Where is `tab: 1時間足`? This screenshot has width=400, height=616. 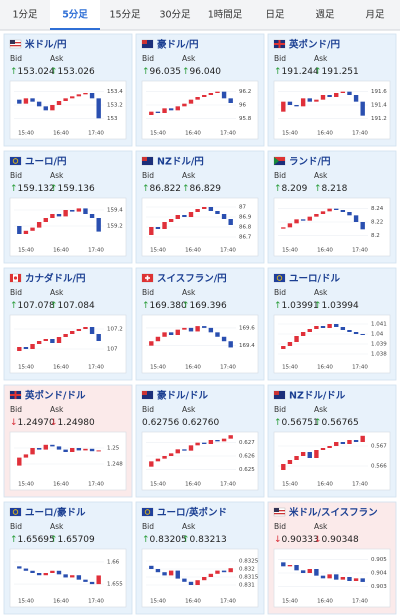
tab: 1時間足 is located at coordinates (225, 15).